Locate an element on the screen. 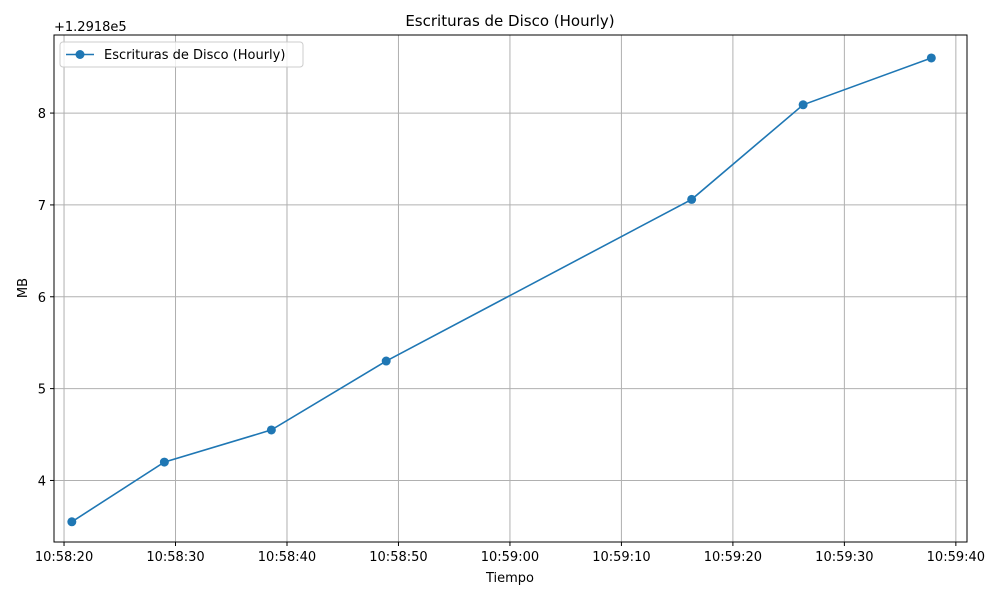  x-tick-label: 10:58:50 is located at coordinates (398, 557).